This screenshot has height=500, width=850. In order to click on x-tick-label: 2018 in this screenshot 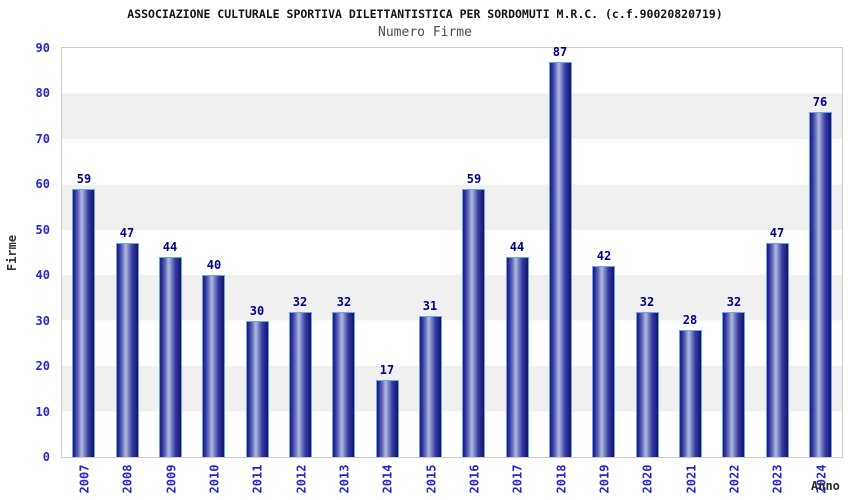, I will do `click(561, 479)`.